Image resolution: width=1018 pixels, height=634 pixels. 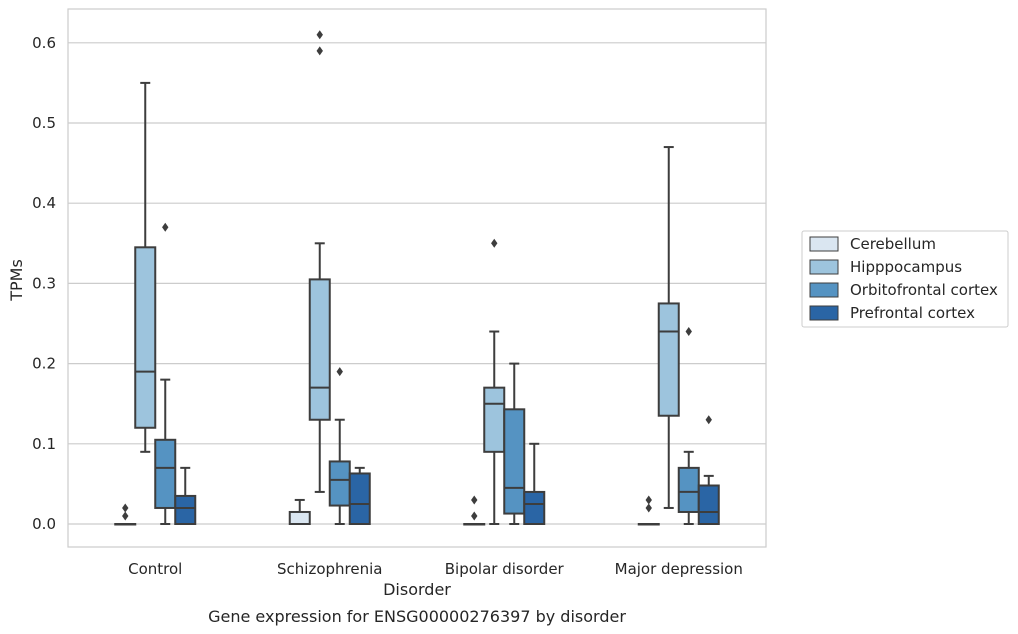 What do you see at coordinates (16, 280) in the screenshot?
I see `y-axis-label: TPMs` at bounding box center [16, 280].